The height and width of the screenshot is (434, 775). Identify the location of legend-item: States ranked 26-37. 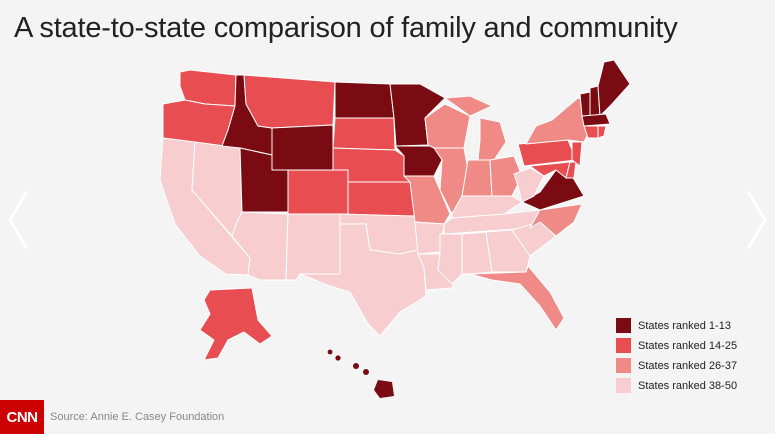
(676, 365).